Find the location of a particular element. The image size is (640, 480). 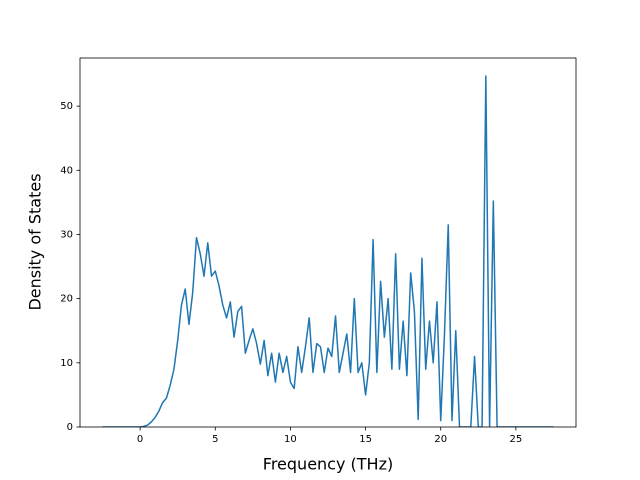

x-tick-label: 15 is located at coordinates (365, 439).